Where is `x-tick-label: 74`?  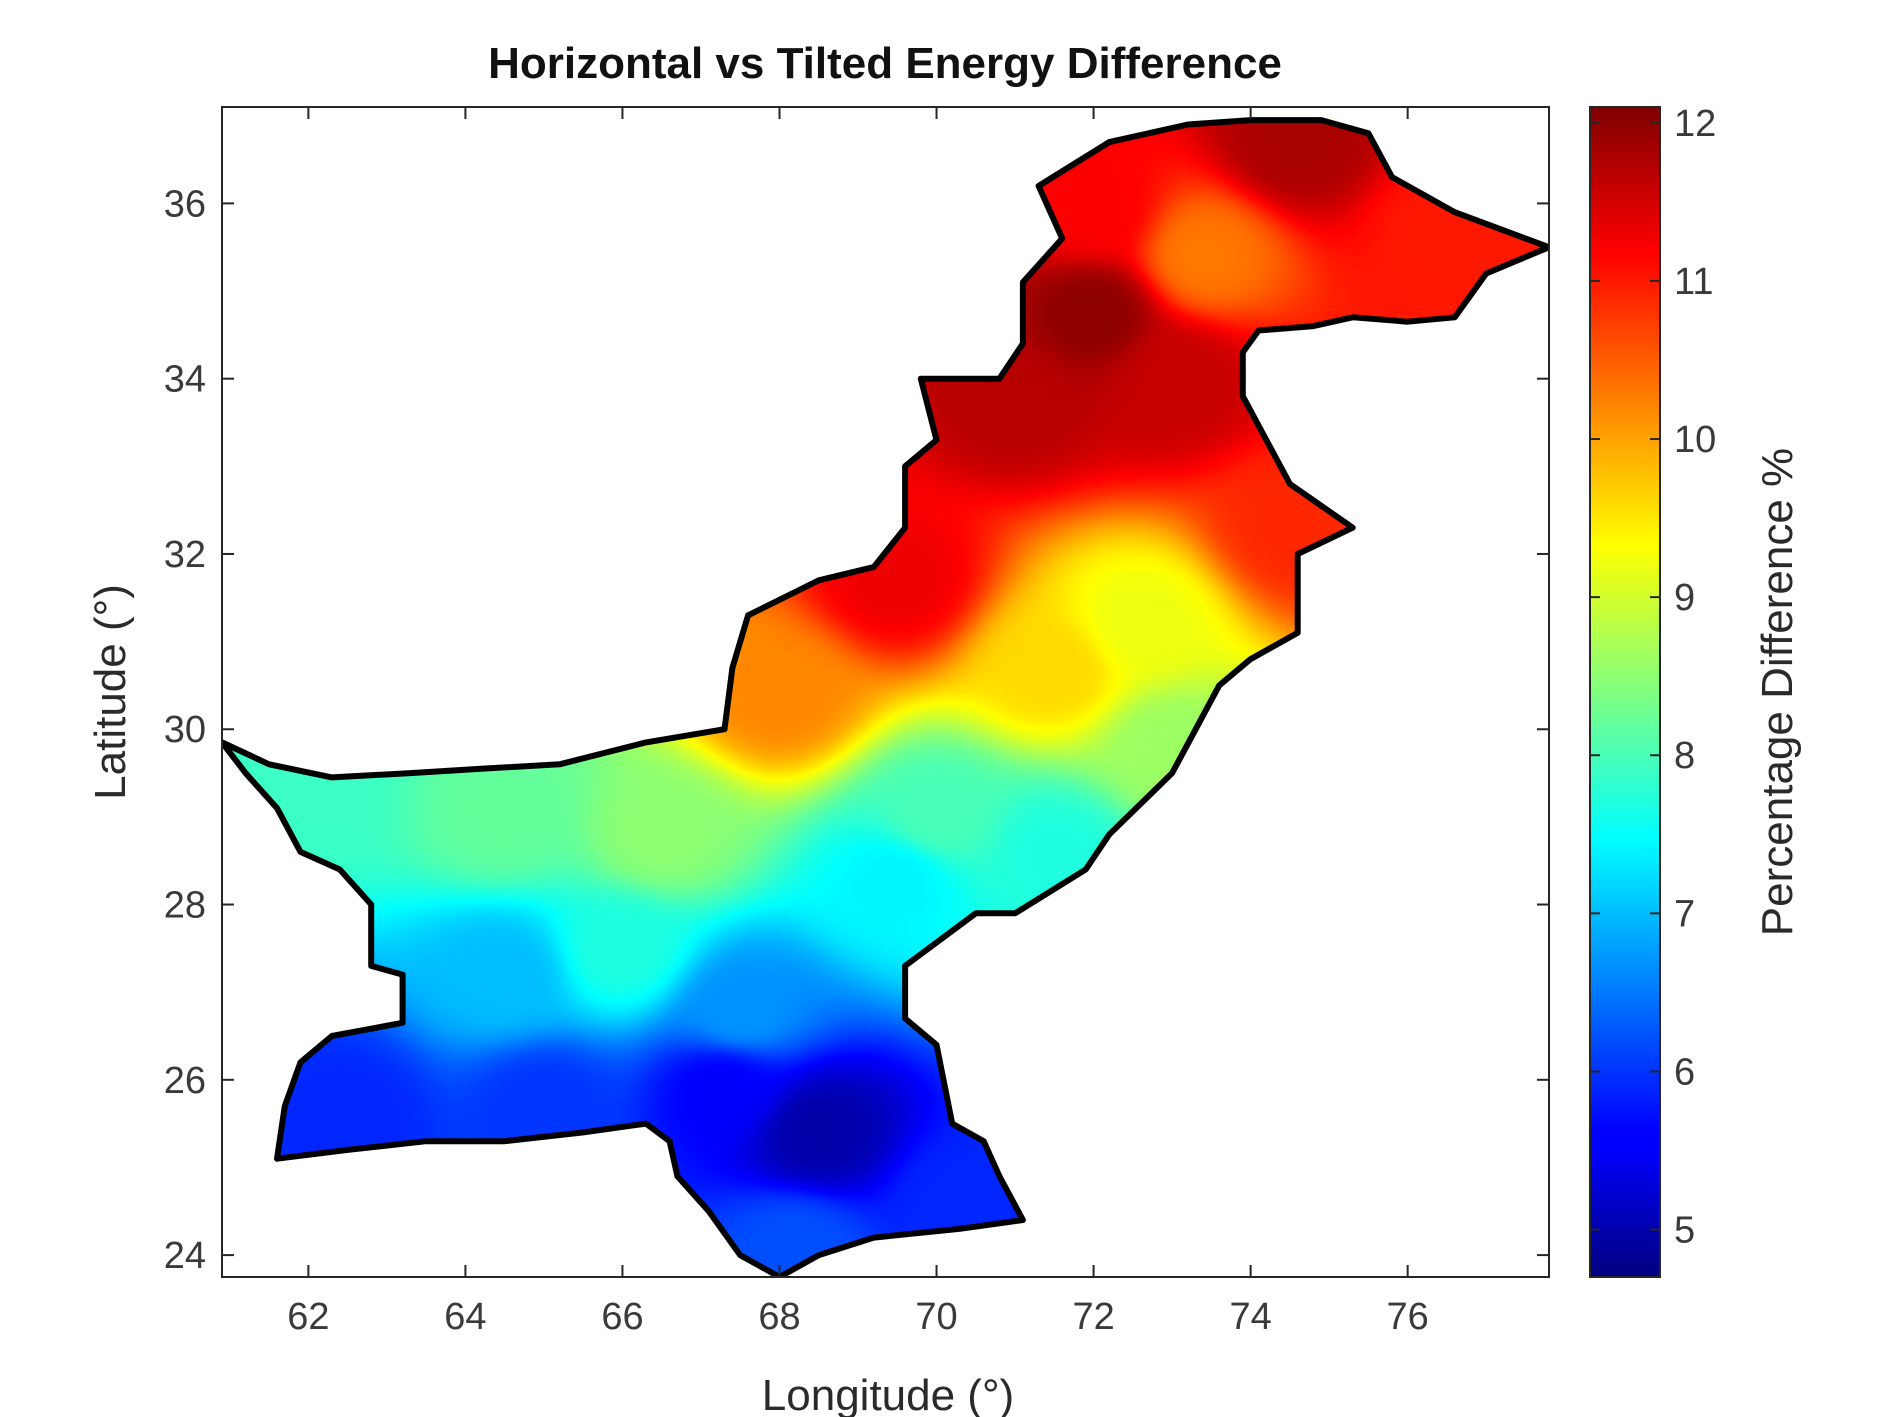 x-tick-label: 74 is located at coordinates (1250, 1317).